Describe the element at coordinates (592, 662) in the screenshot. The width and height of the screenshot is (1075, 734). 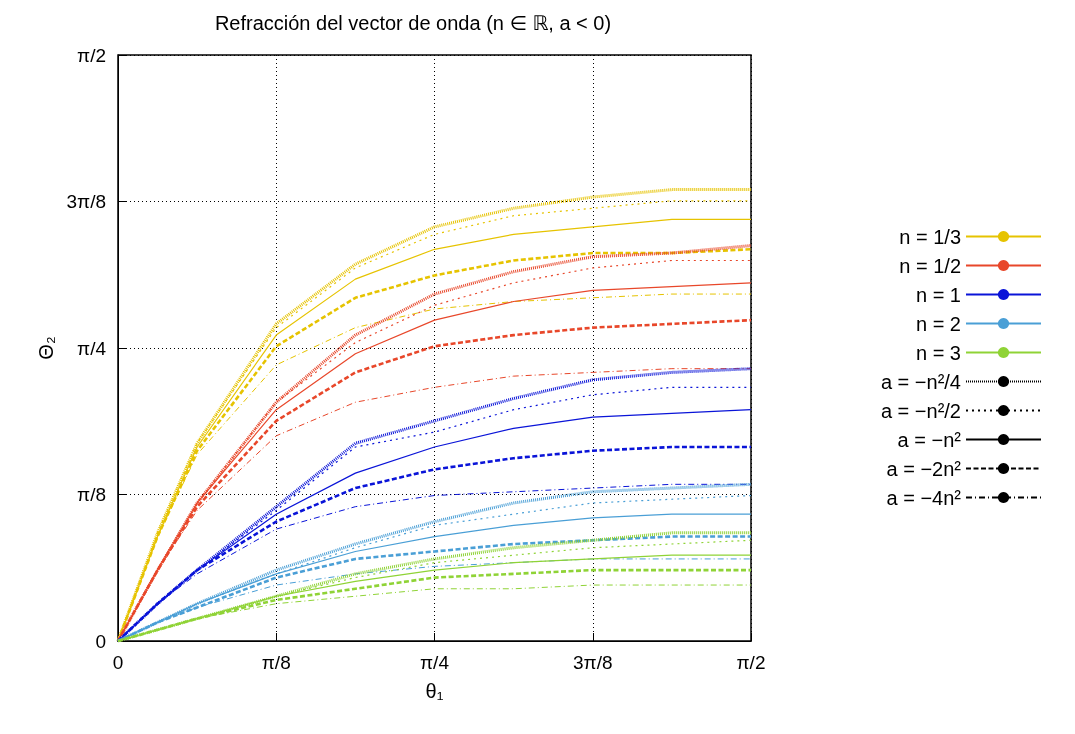
I see `x-tick-label: 3π/8` at that location.